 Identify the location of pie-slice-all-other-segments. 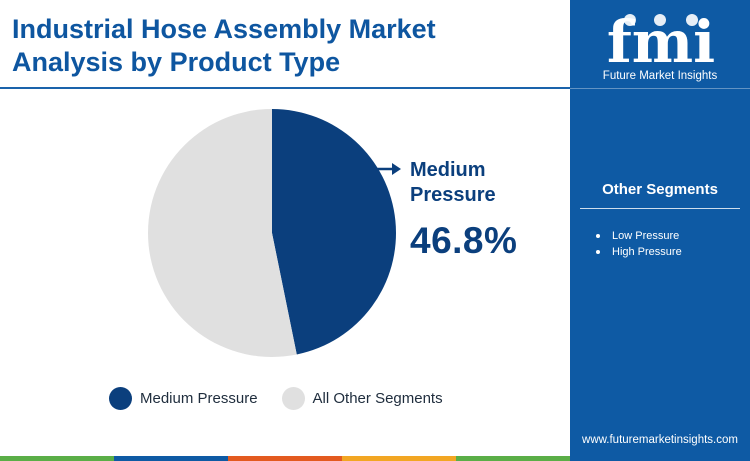
(222, 233).